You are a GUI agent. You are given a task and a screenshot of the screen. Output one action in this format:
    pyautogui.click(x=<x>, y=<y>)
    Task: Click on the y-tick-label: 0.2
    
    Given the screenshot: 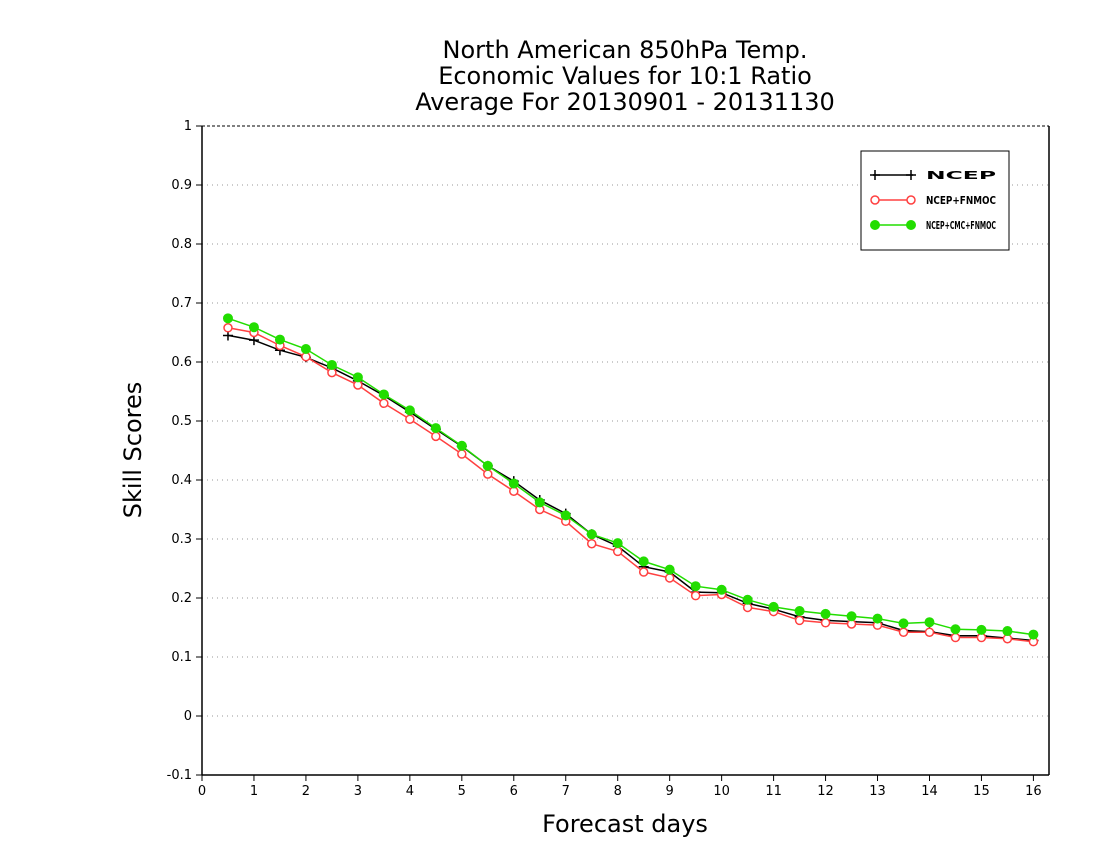 What is the action you would take?
    pyautogui.click(x=181, y=598)
    